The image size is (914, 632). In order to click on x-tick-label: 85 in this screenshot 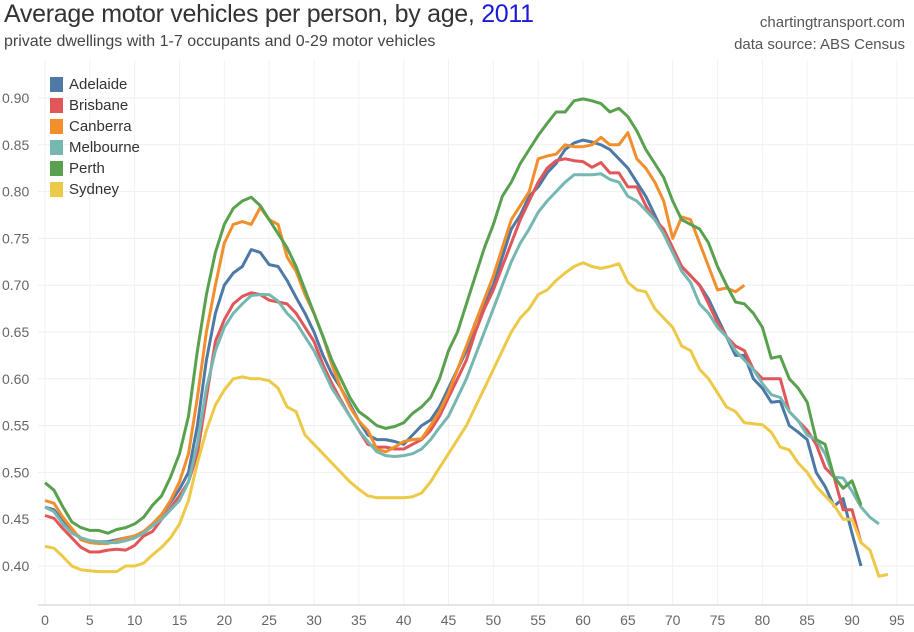, I will do `click(807, 620)`.